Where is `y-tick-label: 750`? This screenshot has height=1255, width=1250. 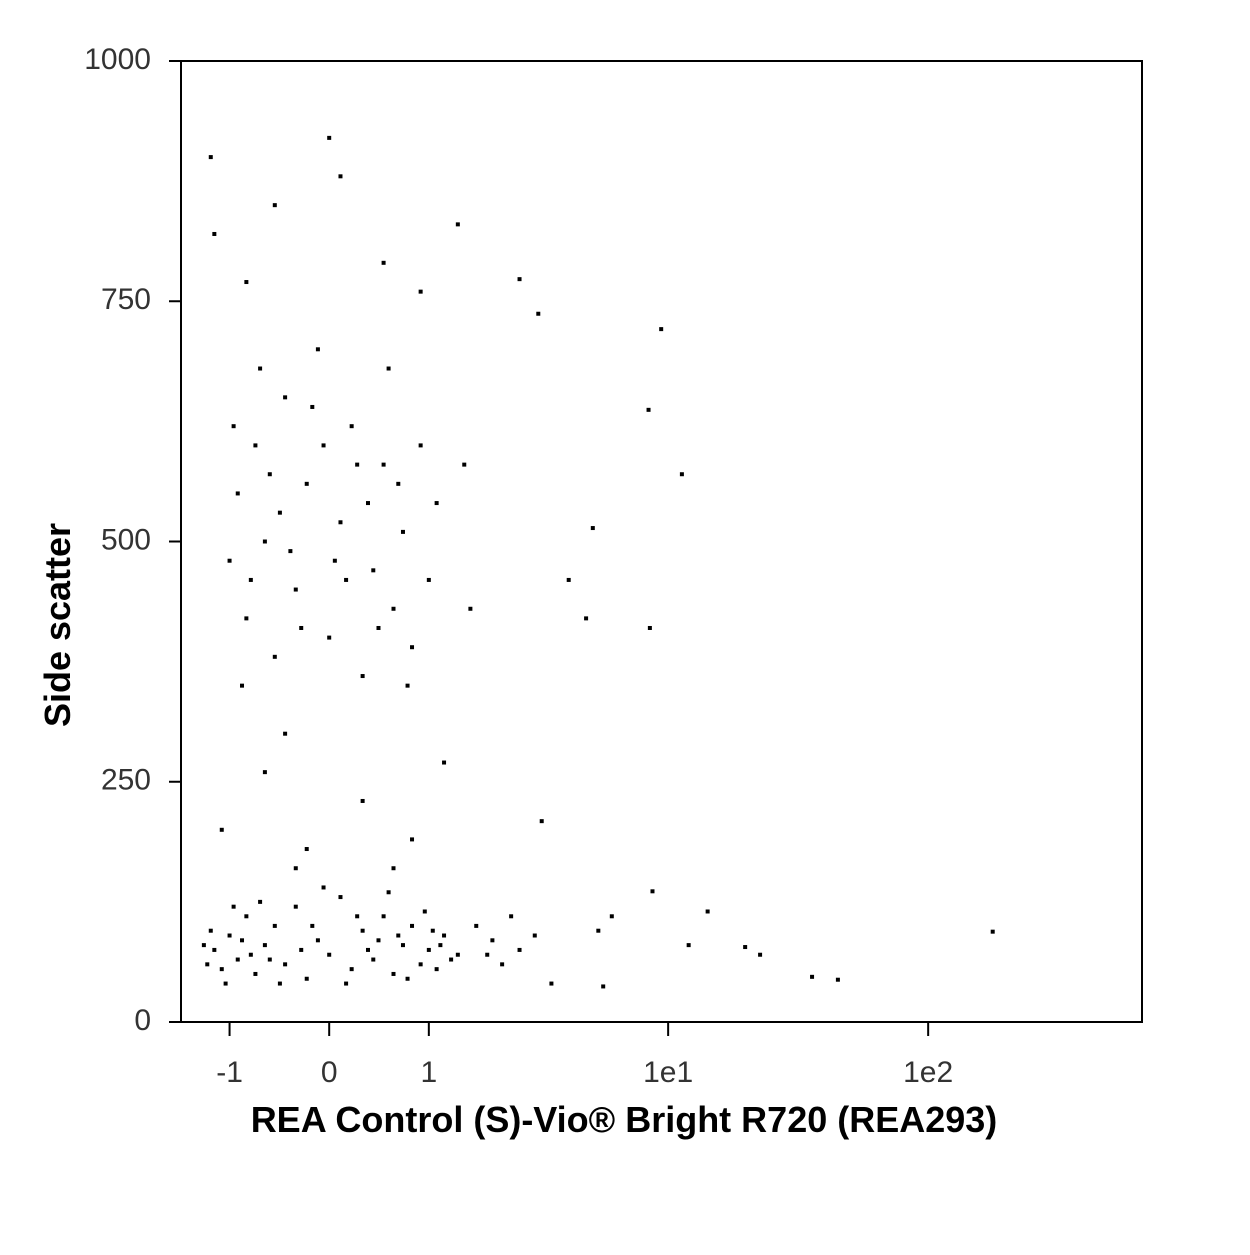 y-tick-label: 750 is located at coordinates (126, 299).